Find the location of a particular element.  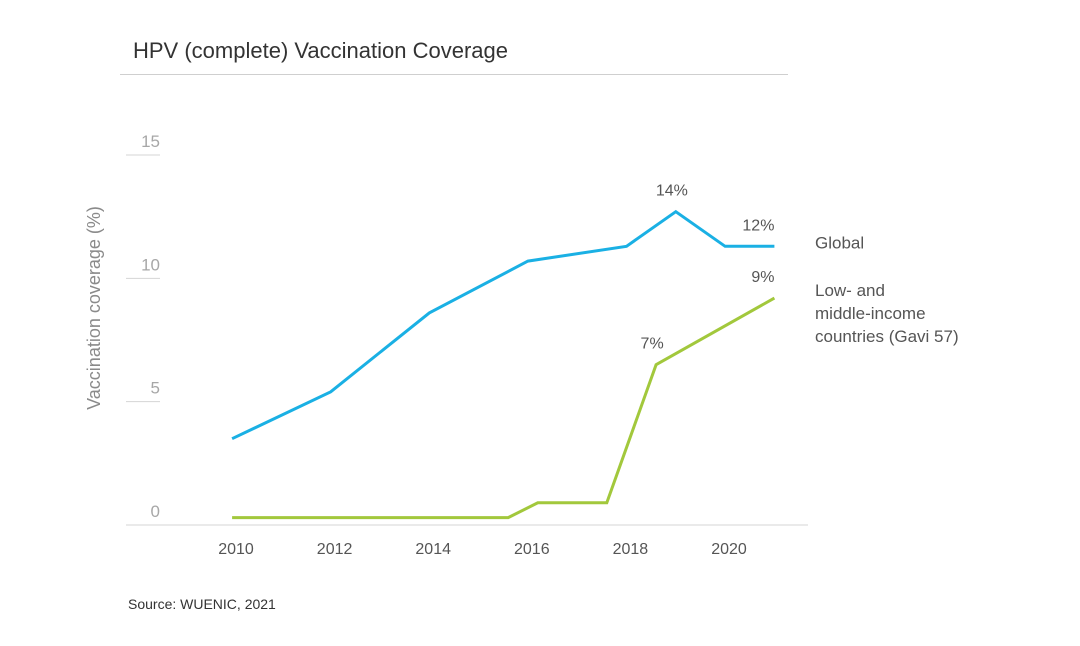

y-tick-label: 0 is located at coordinates (155, 511).